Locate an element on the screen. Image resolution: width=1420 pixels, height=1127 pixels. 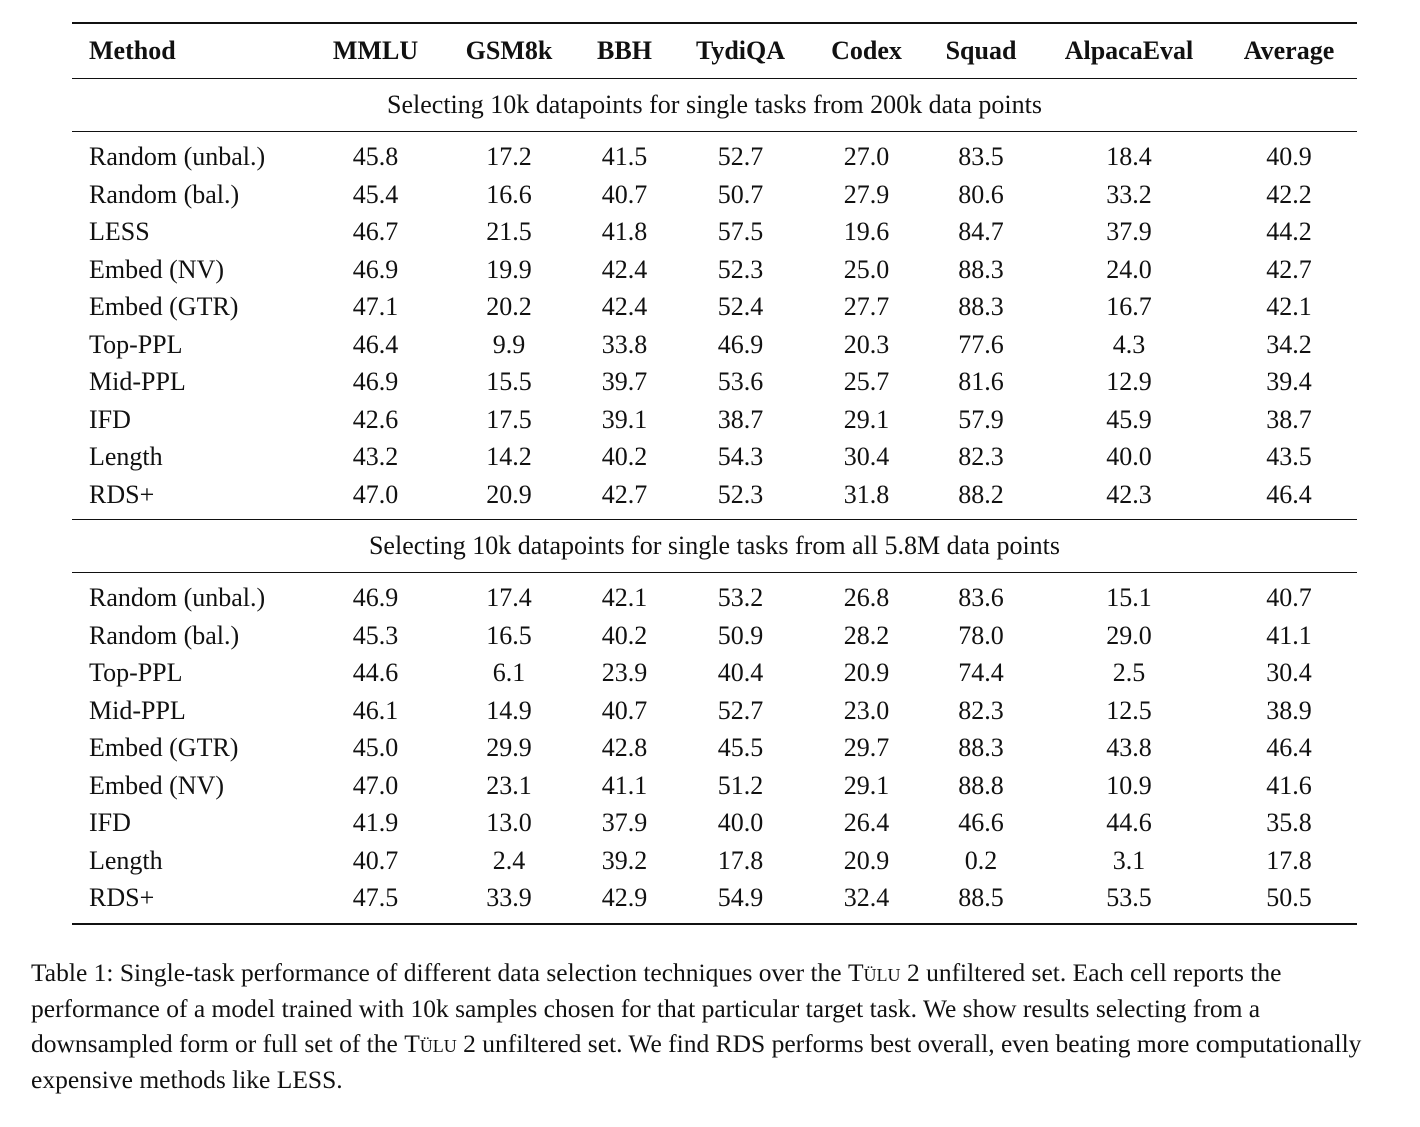
value-cell-bbh: 41.8 is located at coordinates (624, 231).